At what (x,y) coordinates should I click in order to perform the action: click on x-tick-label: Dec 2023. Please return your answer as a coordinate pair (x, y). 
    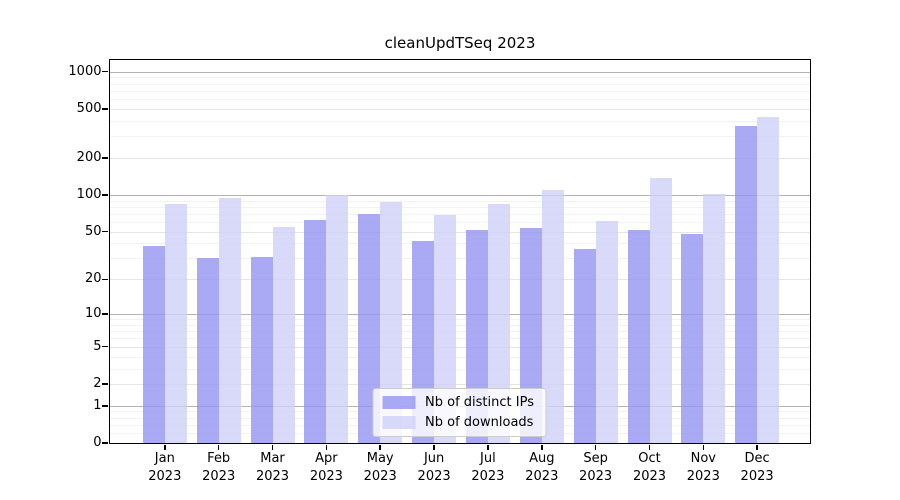
    Looking at the image, I should click on (757, 467).